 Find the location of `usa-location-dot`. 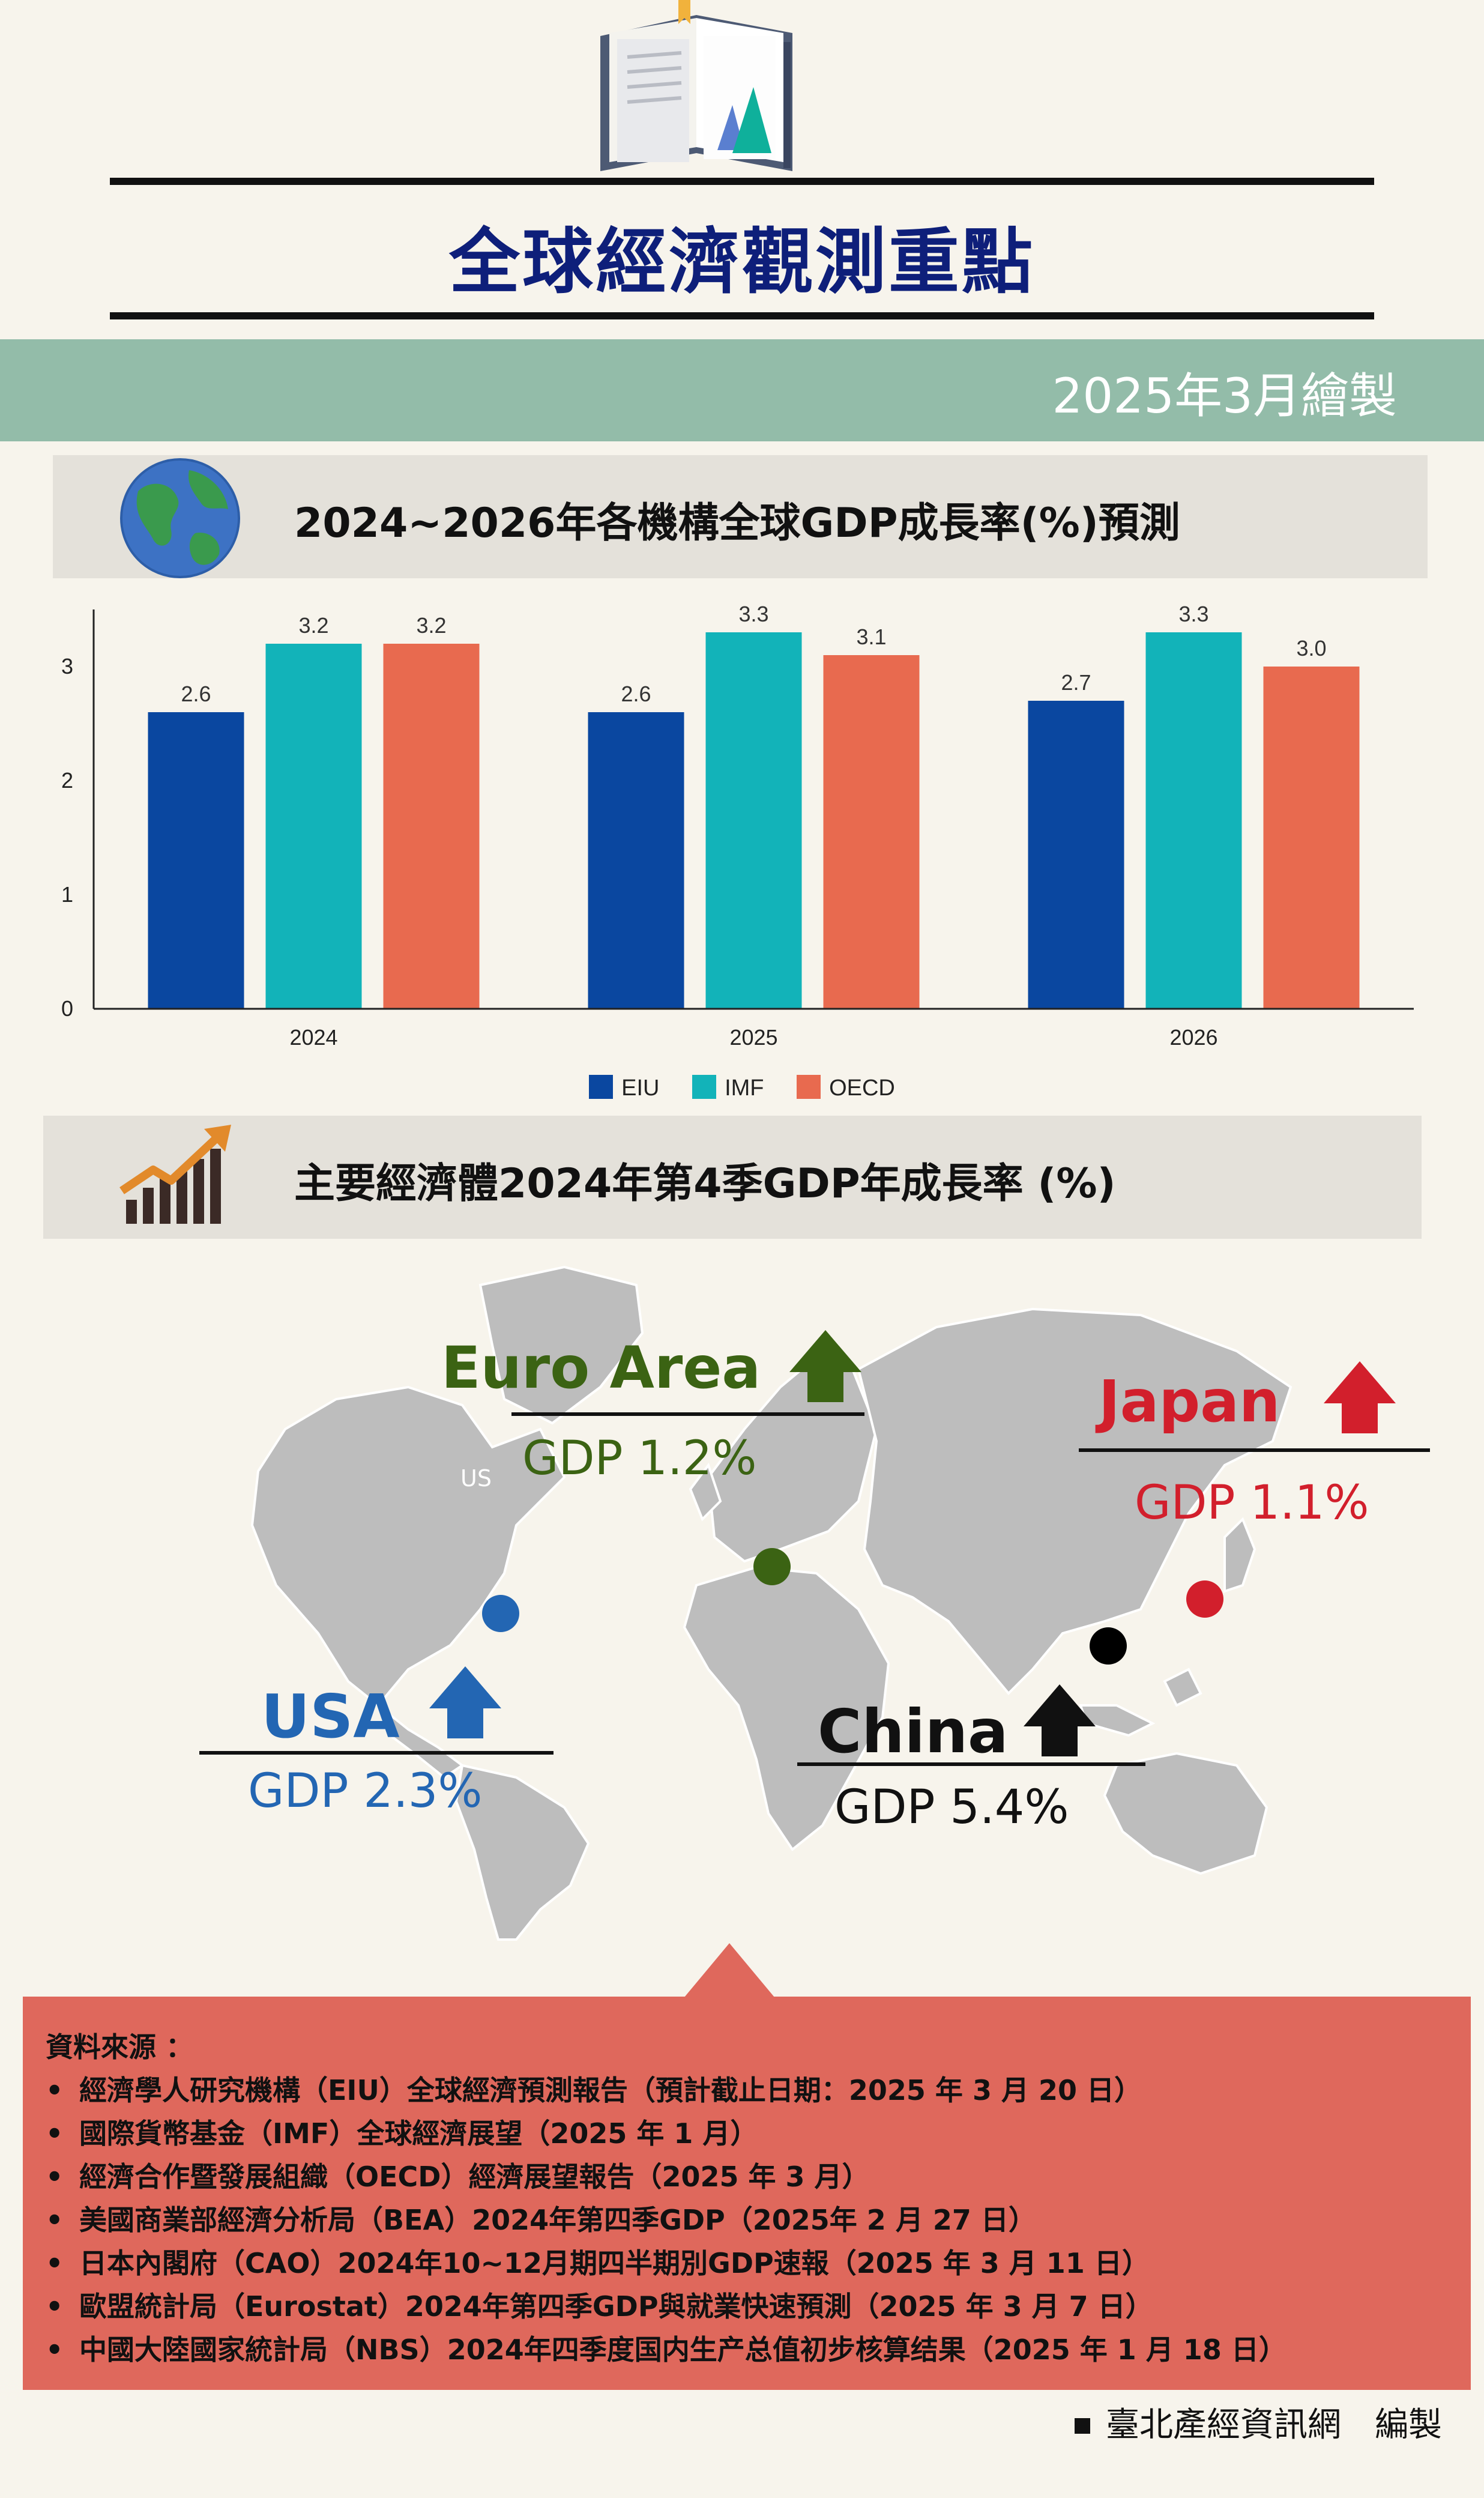

usa-location-dot is located at coordinates (501, 1613).